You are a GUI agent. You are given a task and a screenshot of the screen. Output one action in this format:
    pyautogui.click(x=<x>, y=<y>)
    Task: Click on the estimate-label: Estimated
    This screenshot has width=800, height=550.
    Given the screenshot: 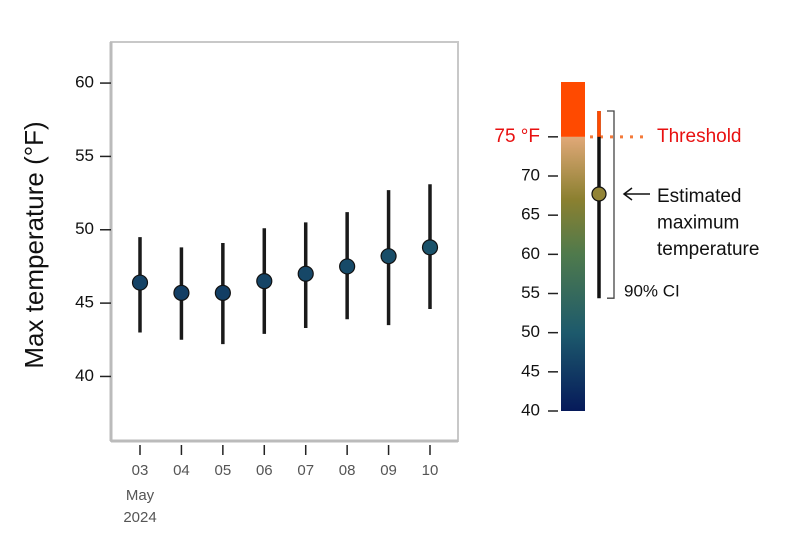 What is the action you would take?
    pyautogui.click(x=699, y=196)
    